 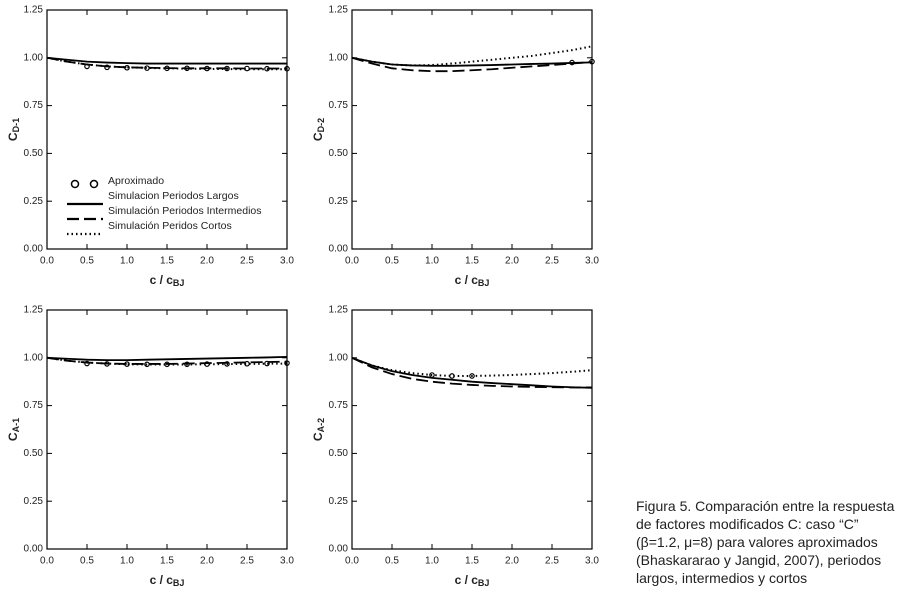 What do you see at coordinates (747, 524) in the screenshot?
I see `caption-line: de factores modificados C: caso “C”` at bounding box center [747, 524].